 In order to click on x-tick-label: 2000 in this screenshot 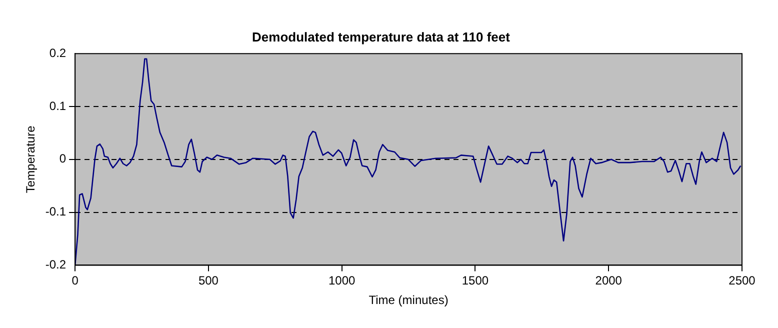, I will do `click(608, 281)`.